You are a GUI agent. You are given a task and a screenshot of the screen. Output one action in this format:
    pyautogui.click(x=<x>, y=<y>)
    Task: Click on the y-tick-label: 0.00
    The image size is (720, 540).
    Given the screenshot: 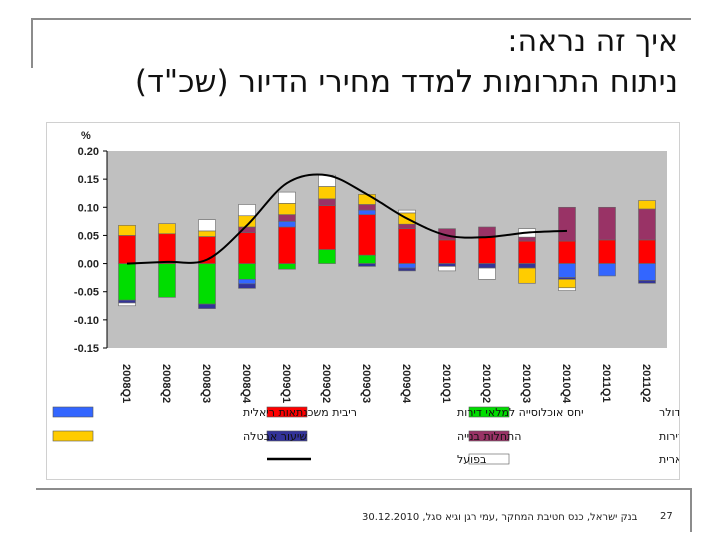 What is the action you would take?
    pyautogui.click(x=88, y=265)
    